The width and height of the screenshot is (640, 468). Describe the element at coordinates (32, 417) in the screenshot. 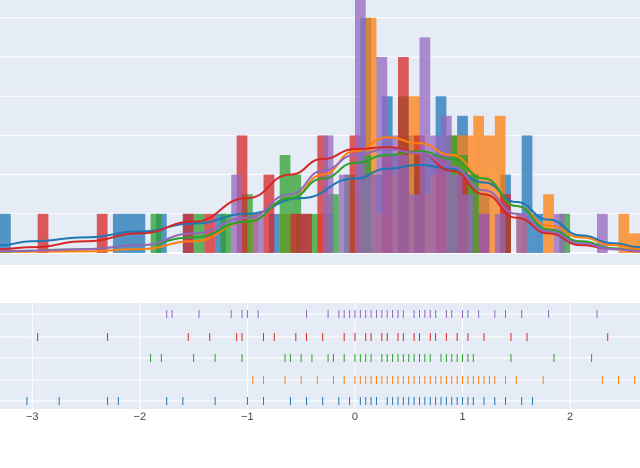

I see `x-tick-label: −3` at that location.